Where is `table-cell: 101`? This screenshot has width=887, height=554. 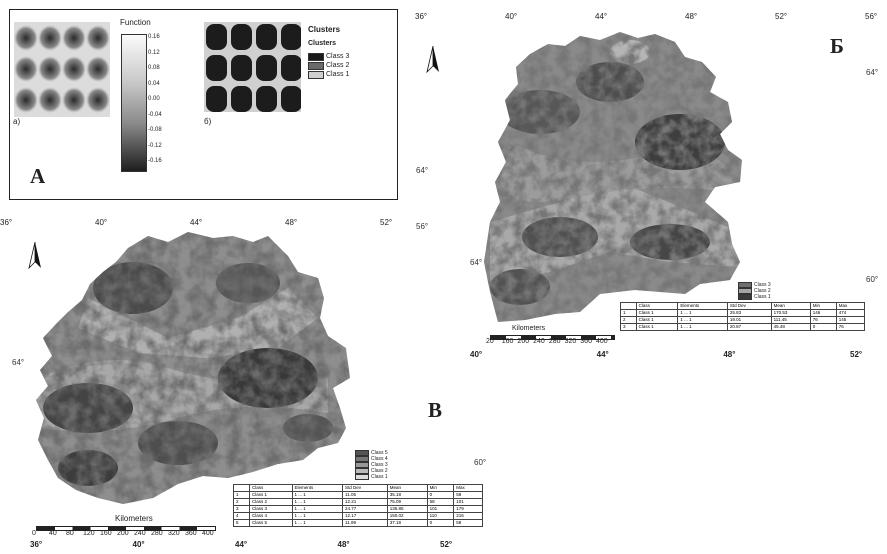 table-cell: 101 is located at coordinates (468, 502).